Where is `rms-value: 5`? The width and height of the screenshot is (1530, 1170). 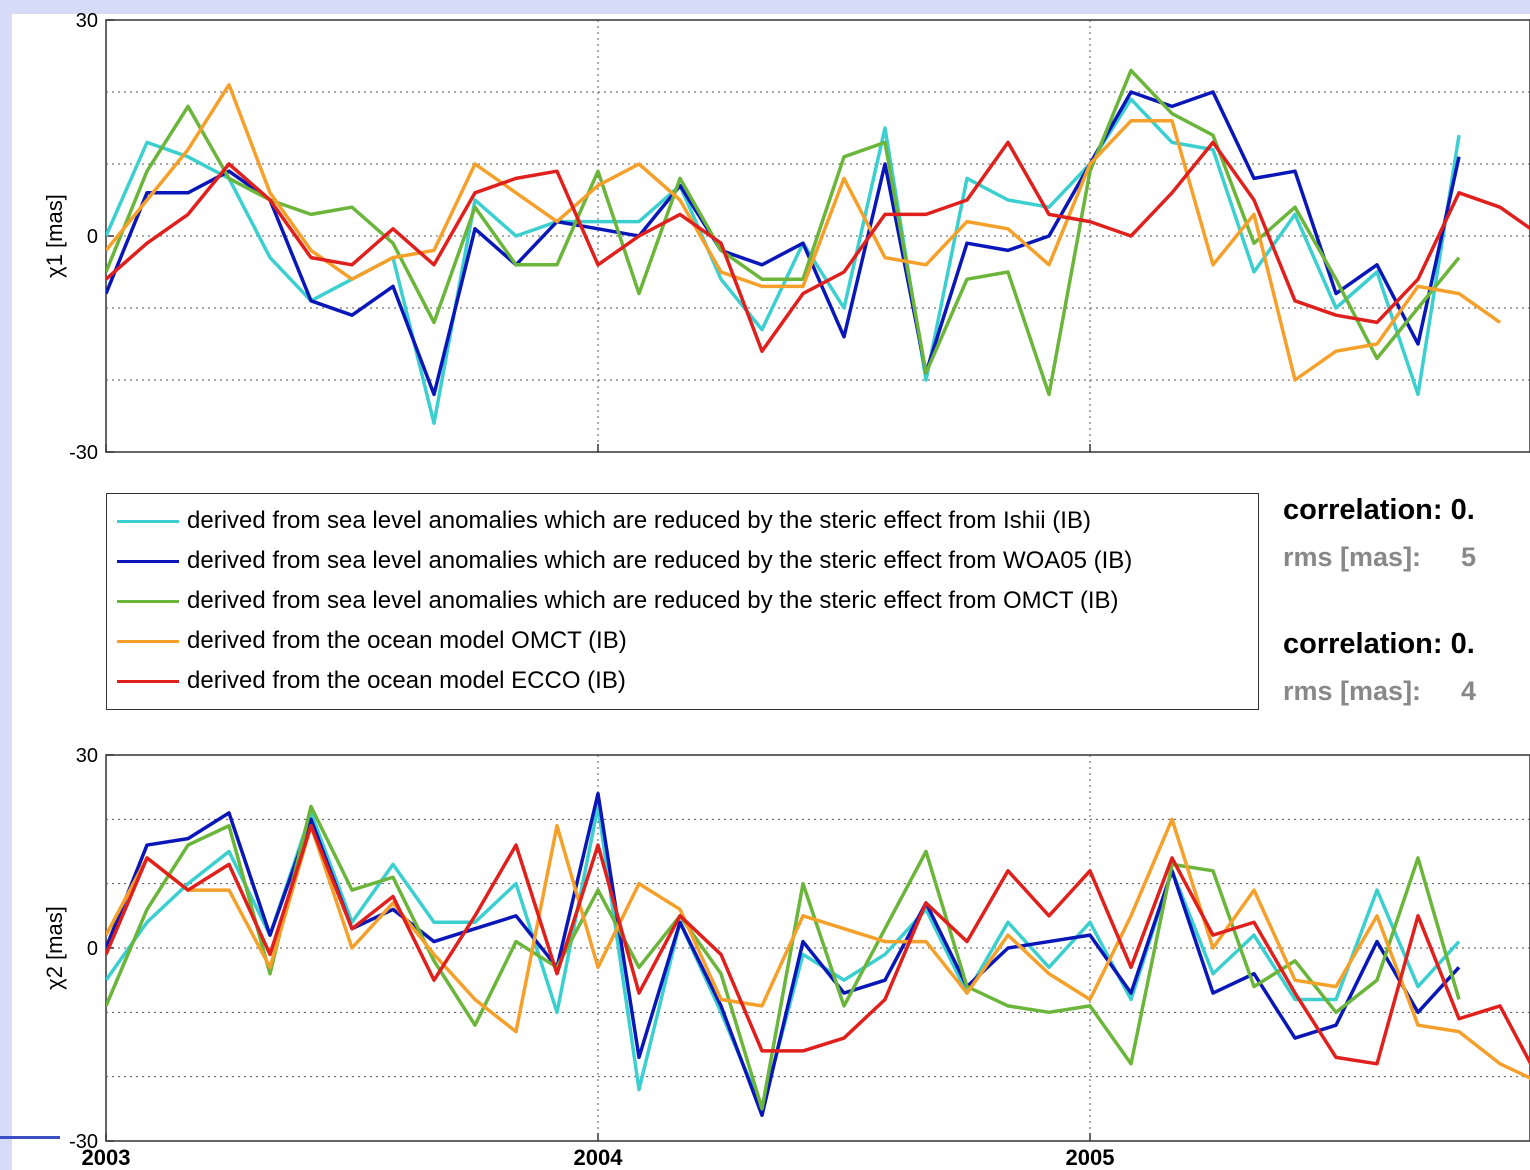
rms-value: 5 is located at coordinates (1469, 557).